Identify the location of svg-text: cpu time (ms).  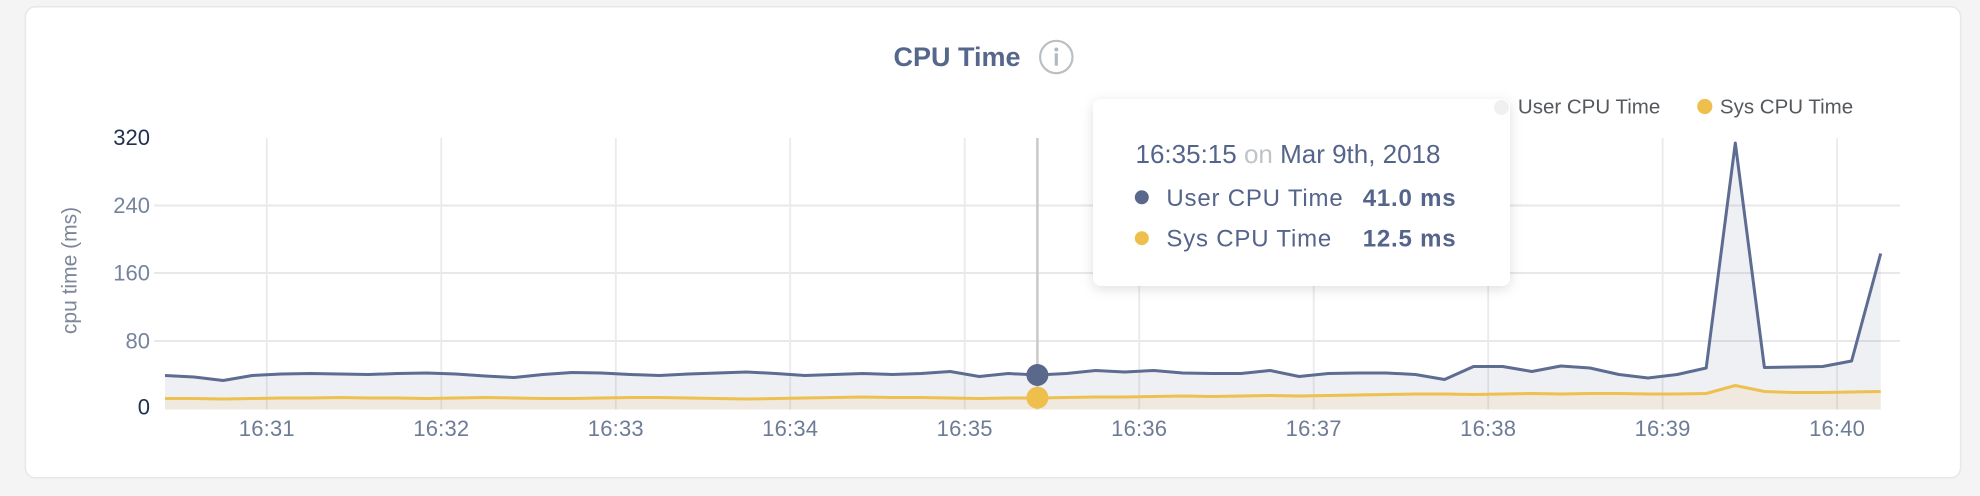
(70, 270).